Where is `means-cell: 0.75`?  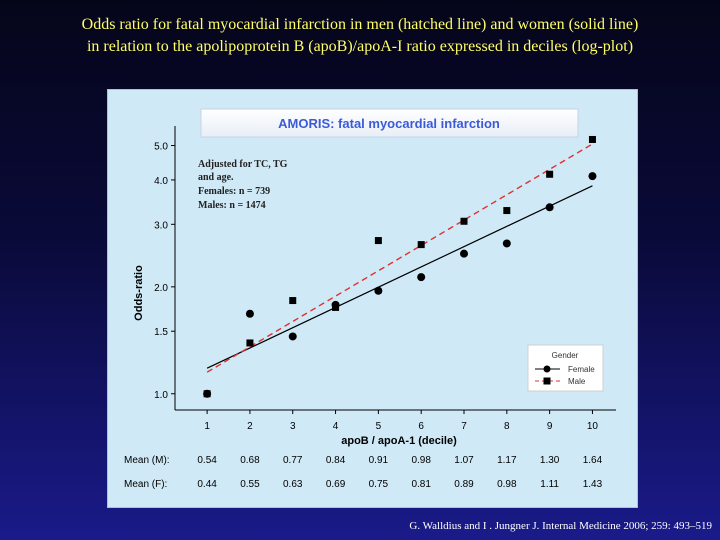
means-cell: 0.75 is located at coordinates (379, 484).